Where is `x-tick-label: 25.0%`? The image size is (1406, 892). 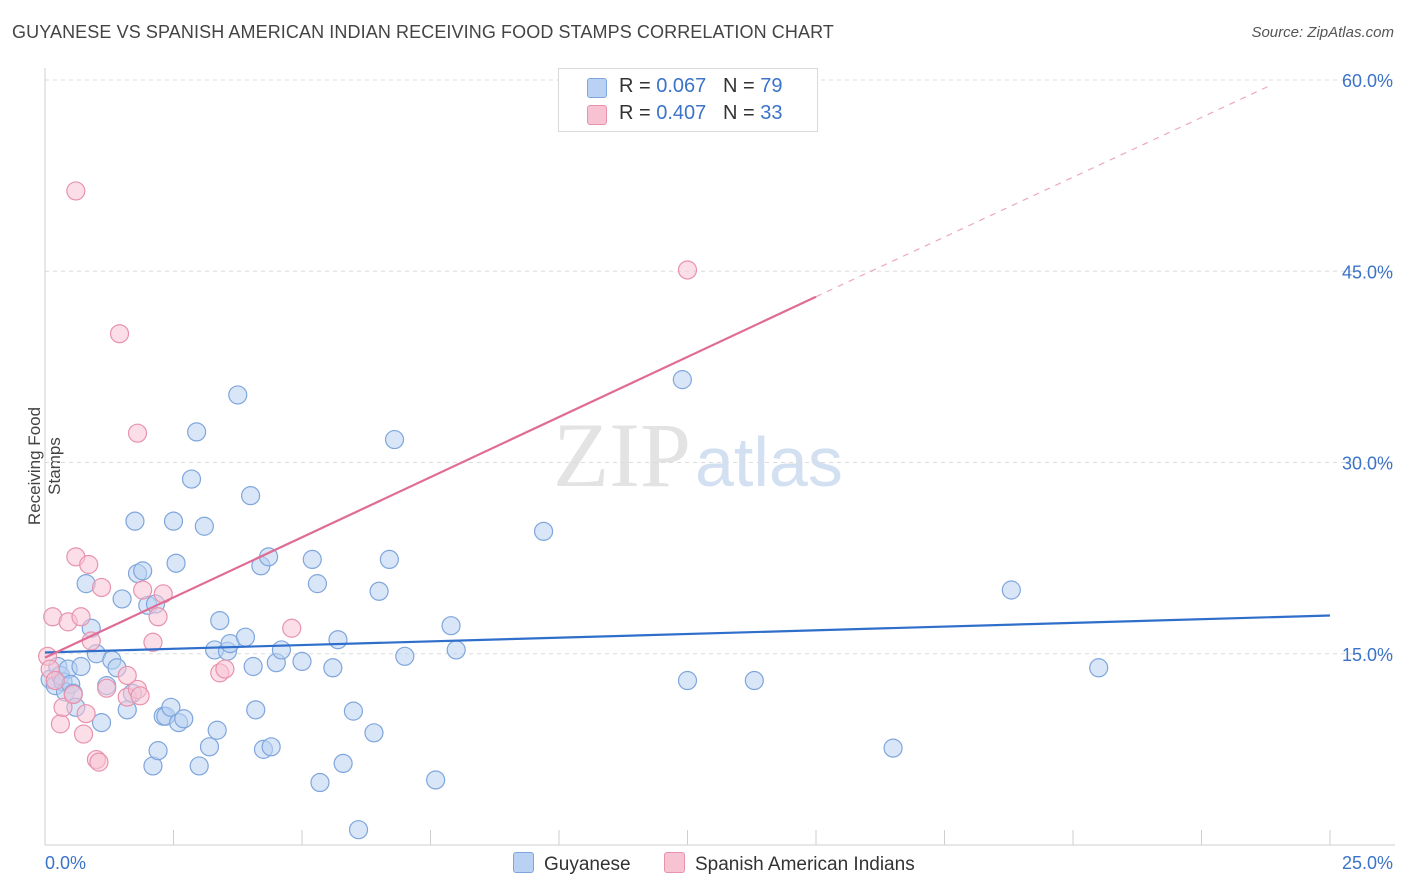
x-tick-label: 25.0% is located at coordinates (1367, 863).